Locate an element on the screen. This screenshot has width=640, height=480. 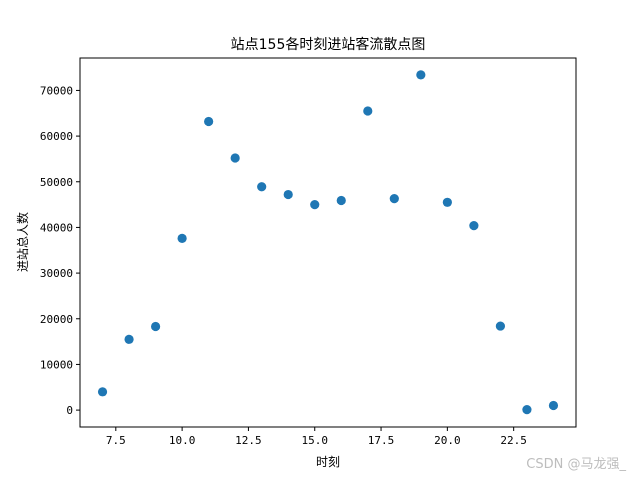
x-tick-label: 10.0 is located at coordinates (182, 440).